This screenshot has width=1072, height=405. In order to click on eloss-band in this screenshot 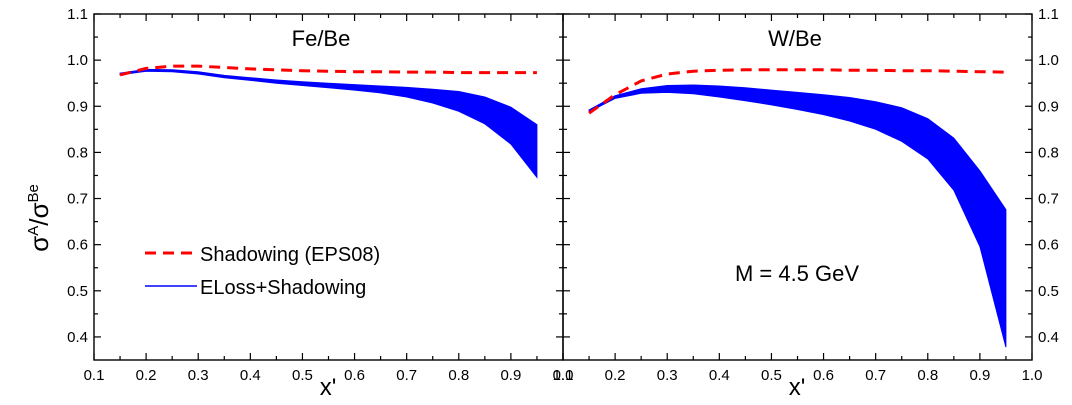, I will do `click(328, 123)`.